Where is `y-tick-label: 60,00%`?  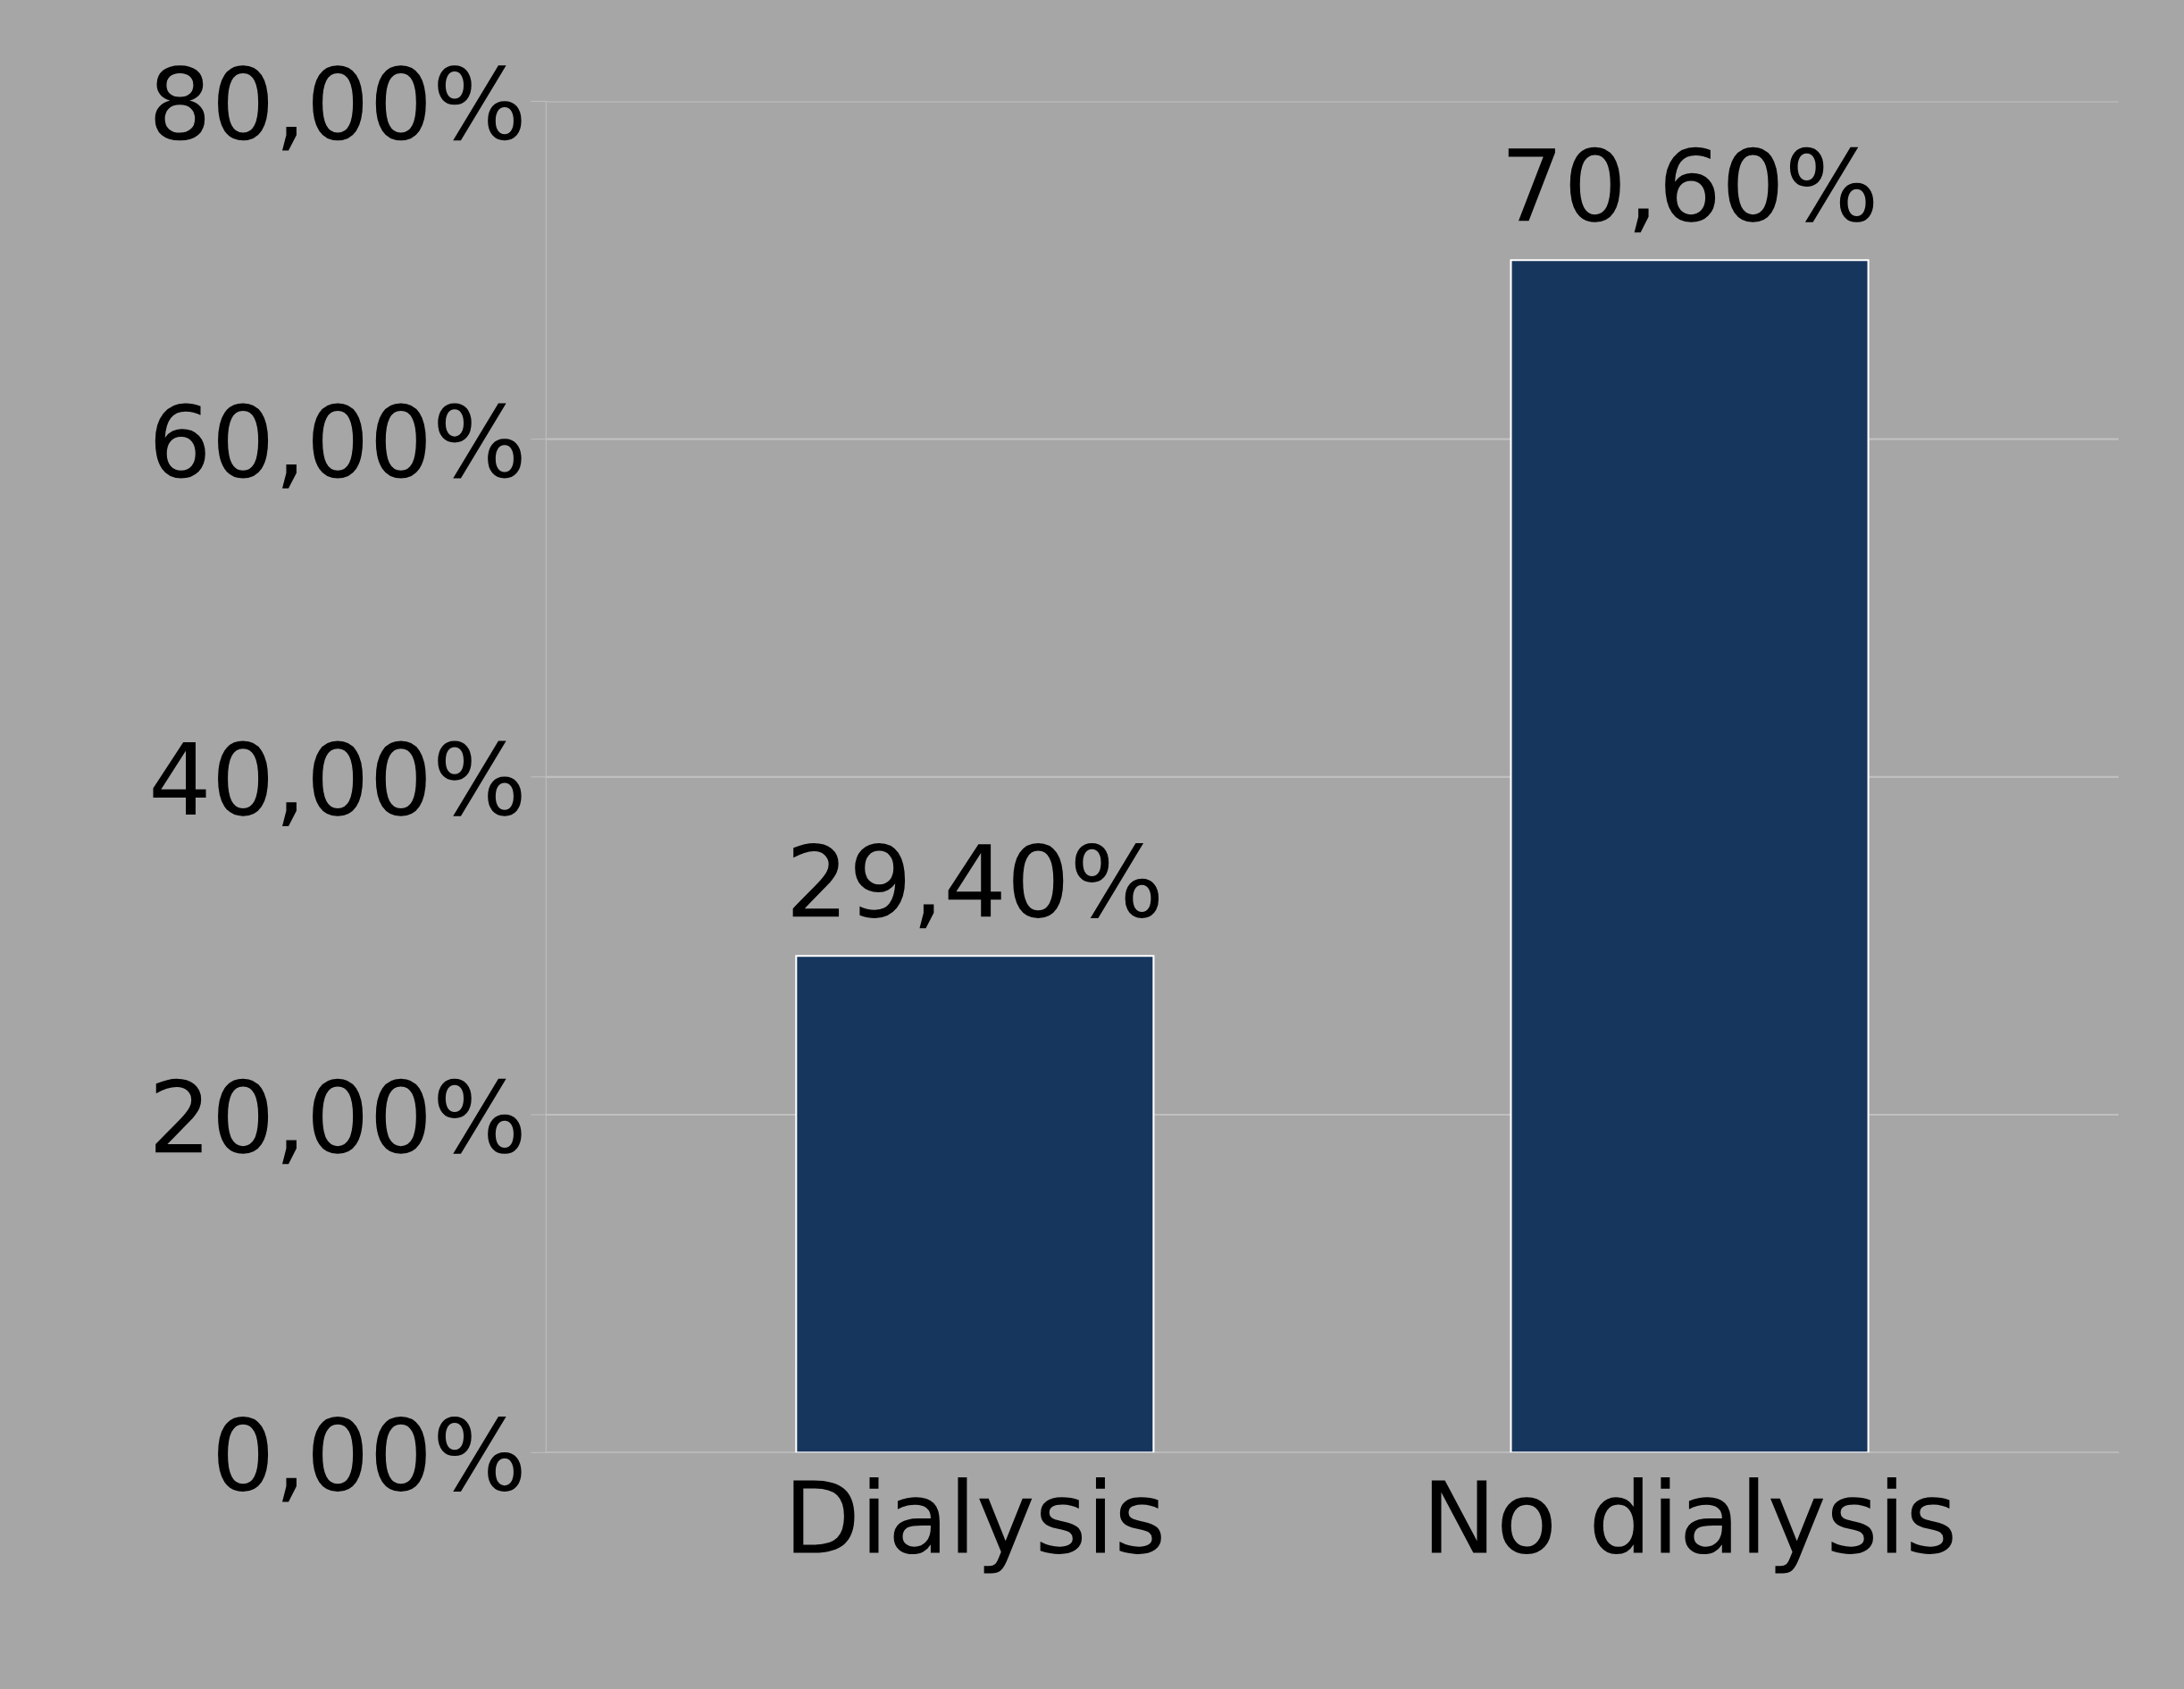
y-tick-label: 60,00% is located at coordinates (338, 446).